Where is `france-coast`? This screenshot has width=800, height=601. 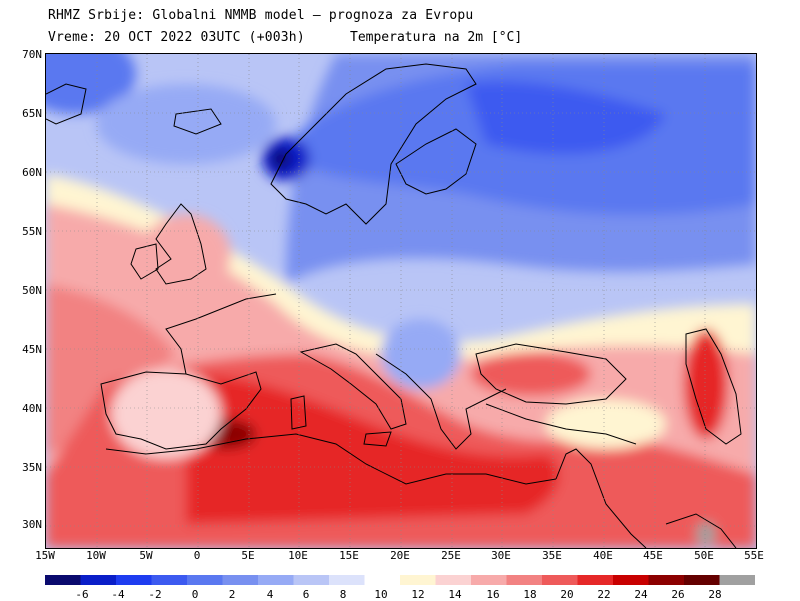 france-coast is located at coordinates (221, 334).